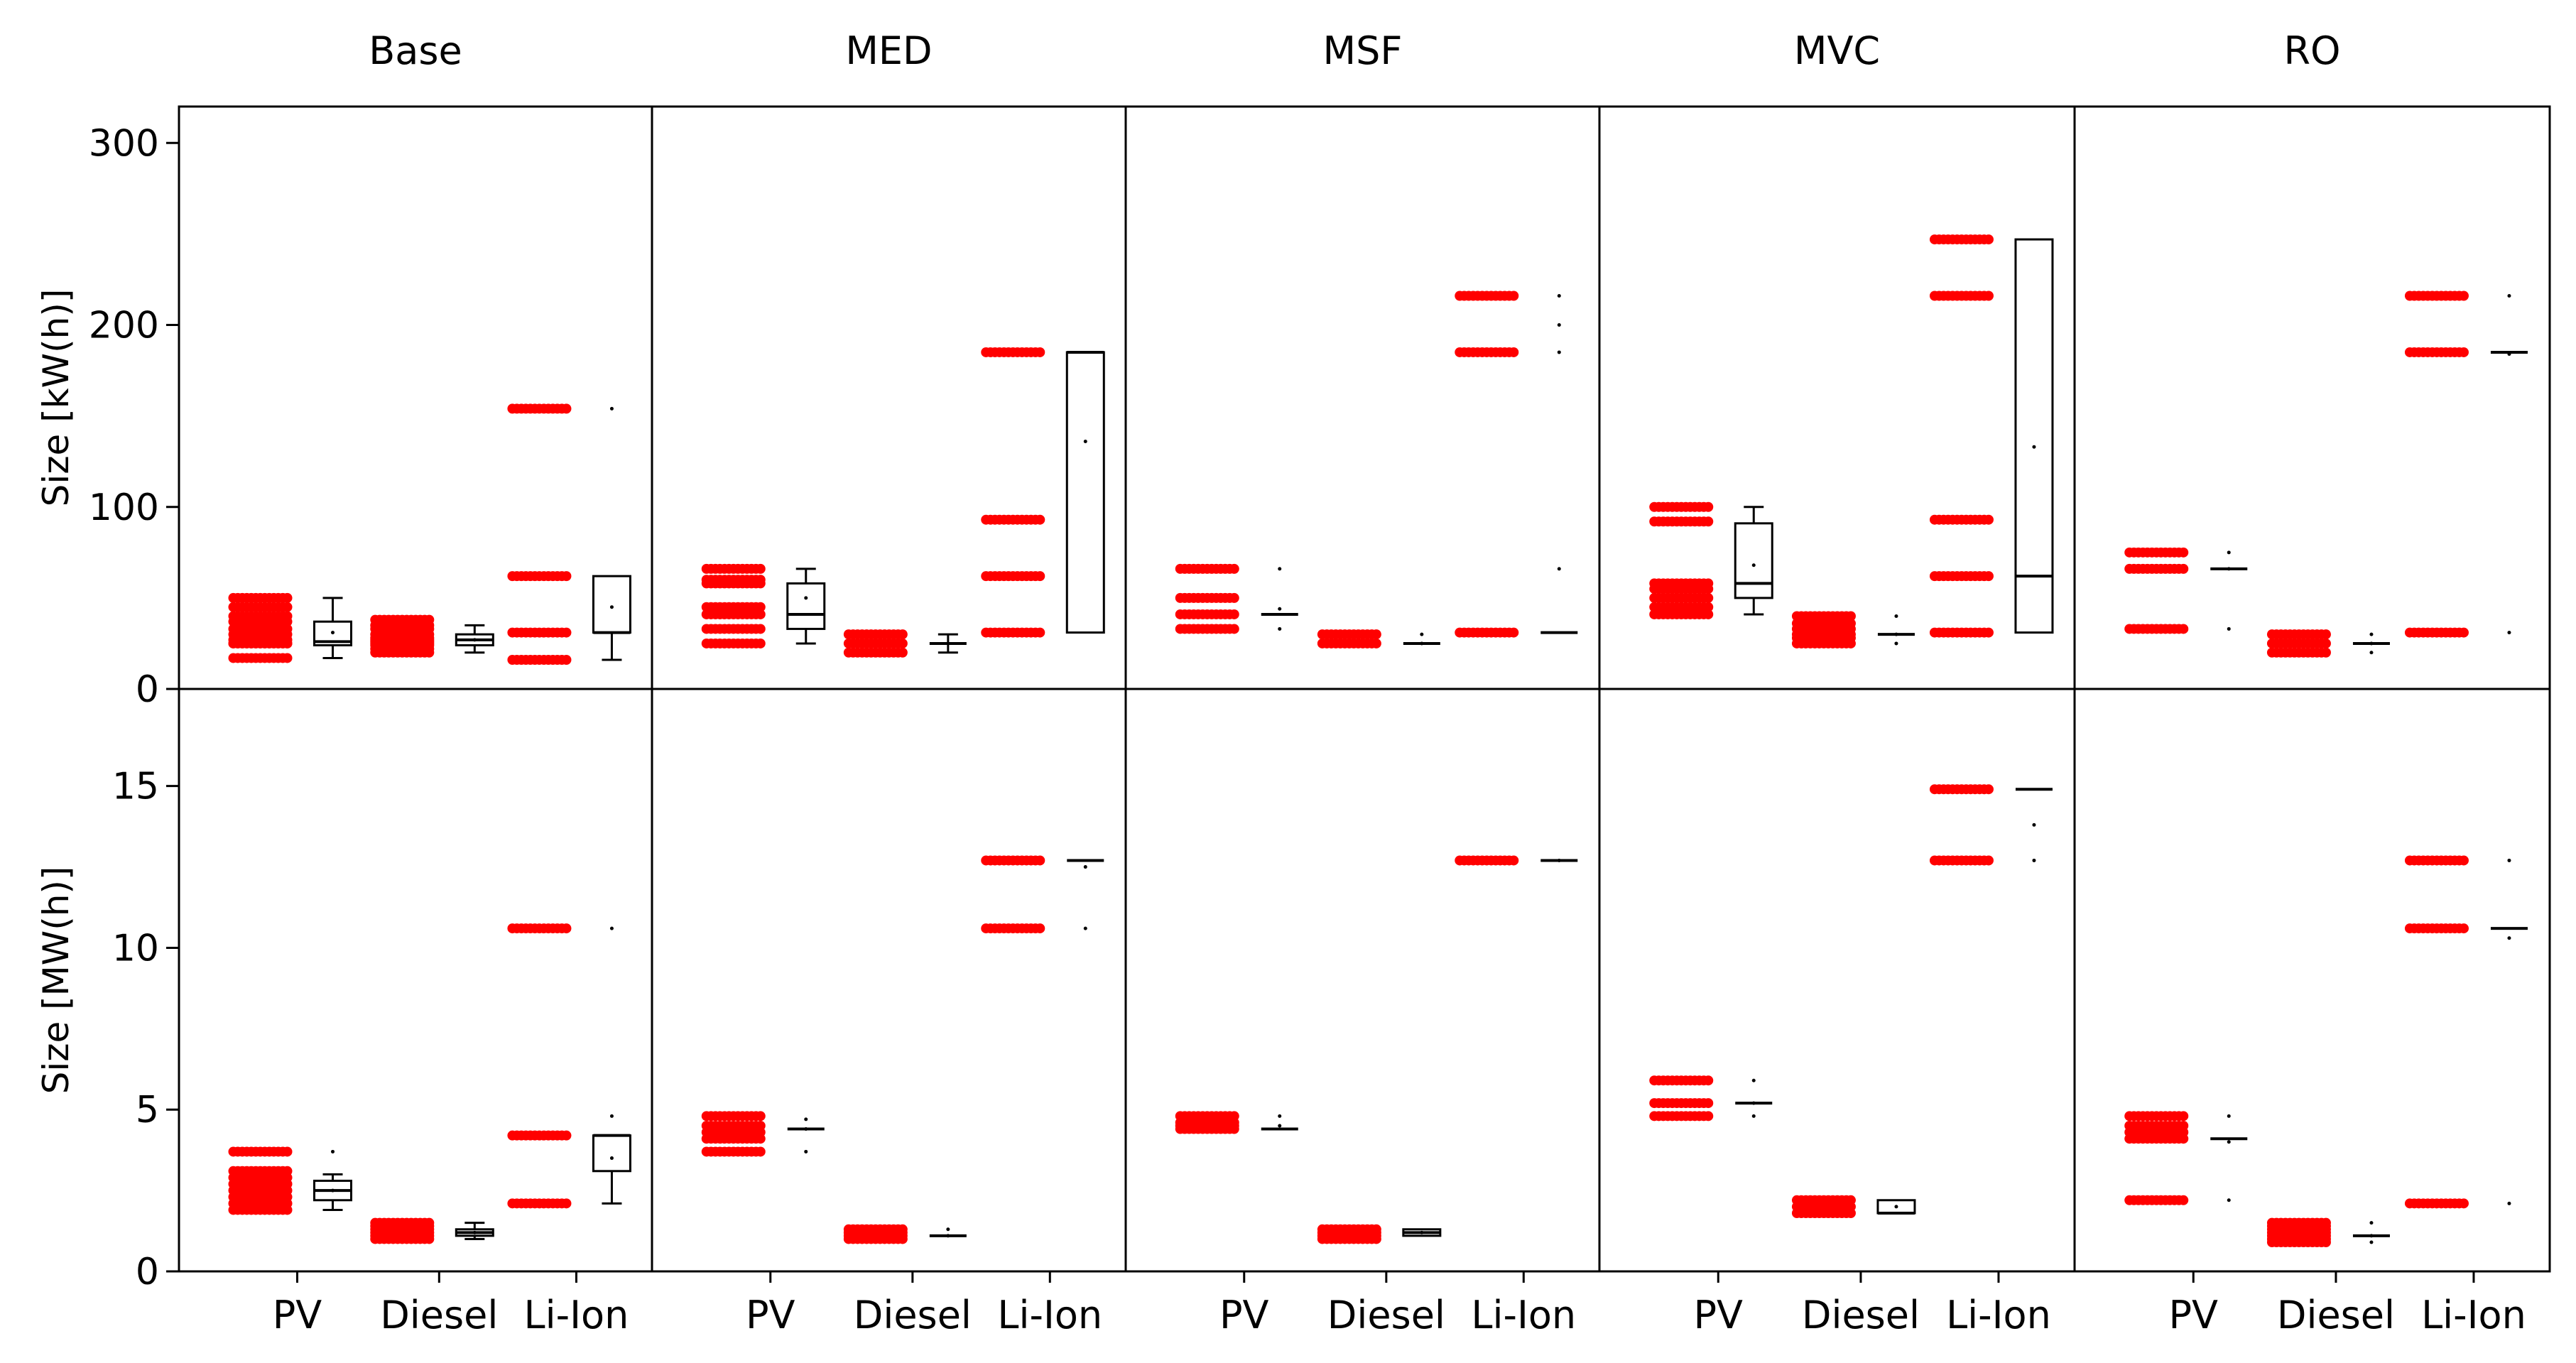 Image resolution: width=2576 pixels, height=1363 pixels. I want to click on panel-msf-row-2: PV Diesel Li-Ion, so click(1363, 1012).